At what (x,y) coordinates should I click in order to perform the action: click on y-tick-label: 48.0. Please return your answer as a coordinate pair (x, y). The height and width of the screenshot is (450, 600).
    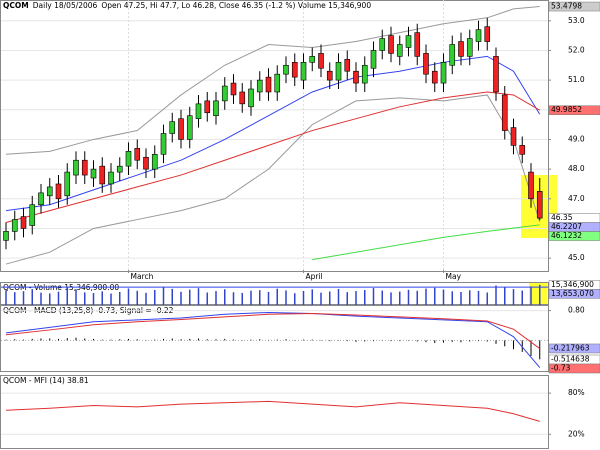
    Looking at the image, I should click on (576, 168).